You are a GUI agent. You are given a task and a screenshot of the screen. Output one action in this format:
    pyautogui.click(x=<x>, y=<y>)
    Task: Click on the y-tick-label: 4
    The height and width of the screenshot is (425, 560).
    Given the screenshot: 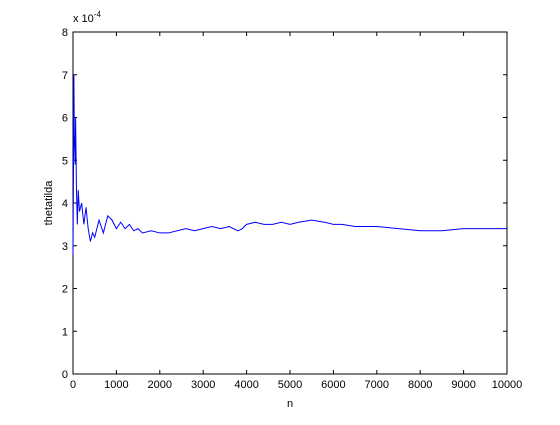 What is the action you would take?
    pyautogui.click(x=65, y=204)
    